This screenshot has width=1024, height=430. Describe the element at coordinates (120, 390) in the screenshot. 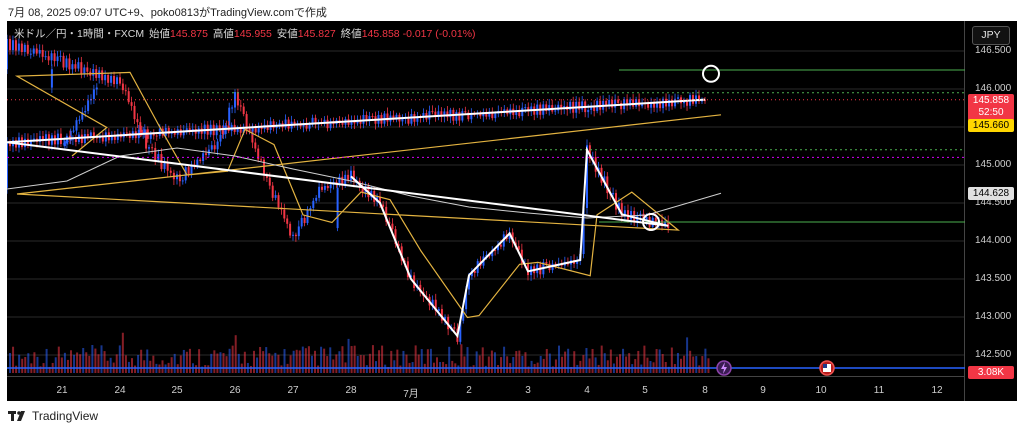

I see `time-tick-label: 24` at that location.